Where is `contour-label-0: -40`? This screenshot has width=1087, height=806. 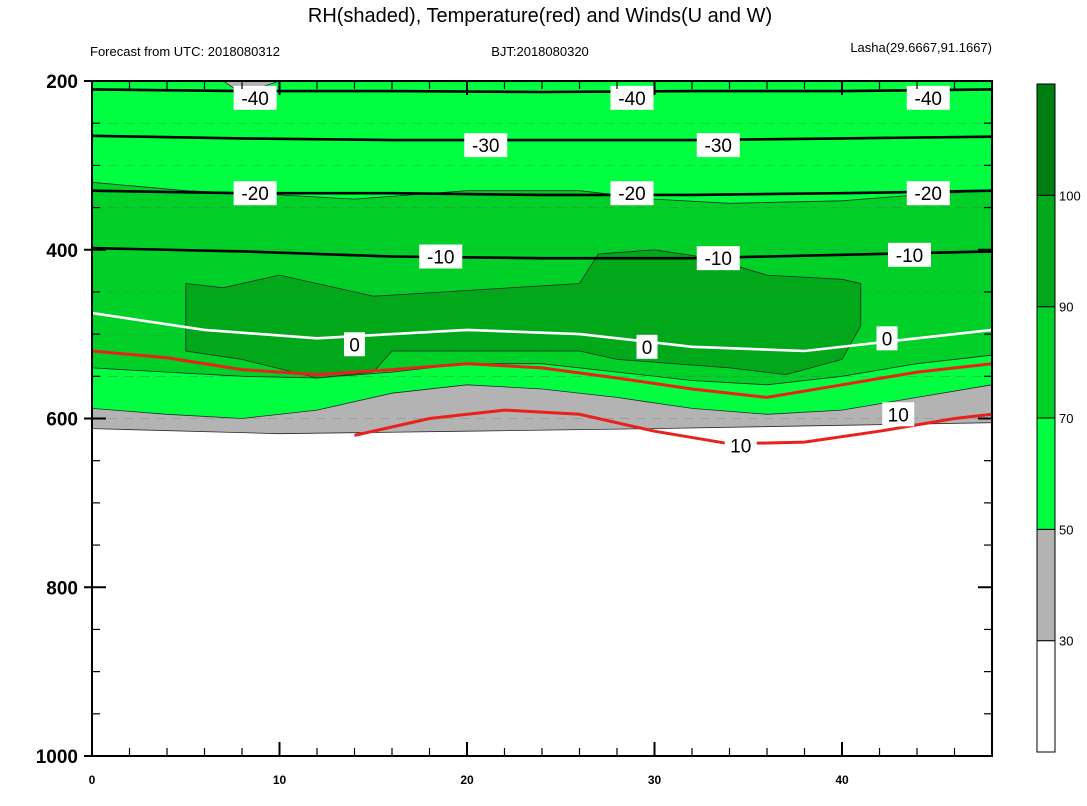 contour-label-0: -40 is located at coordinates (255, 97).